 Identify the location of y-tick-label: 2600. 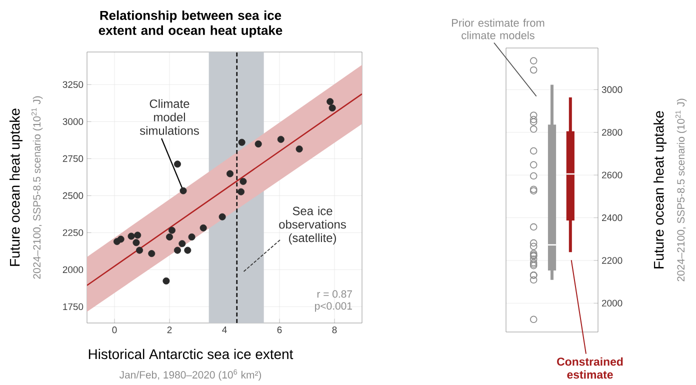
(612, 175).